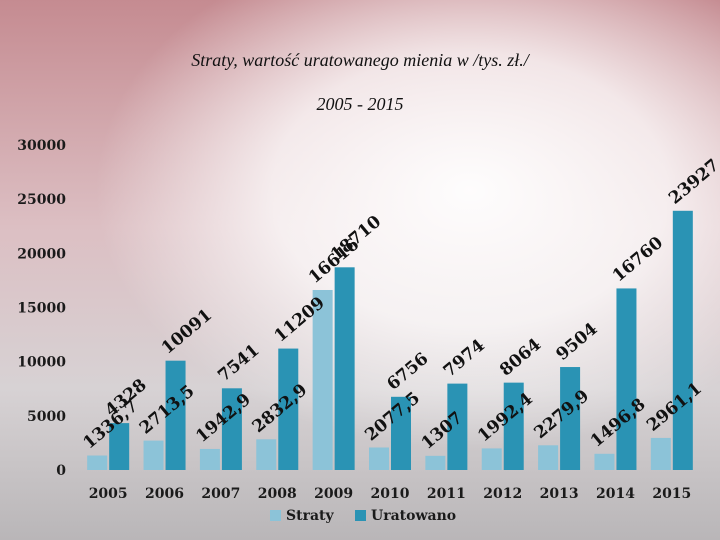  I want to click on y-tick-label: 25000, so click(41, 200).